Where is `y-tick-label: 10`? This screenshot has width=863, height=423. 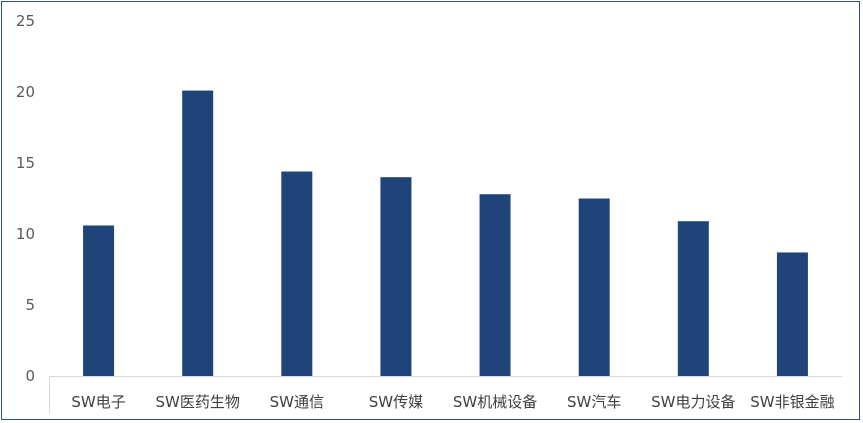 y-tick-label: 10 is located at coordinates (25, 234).